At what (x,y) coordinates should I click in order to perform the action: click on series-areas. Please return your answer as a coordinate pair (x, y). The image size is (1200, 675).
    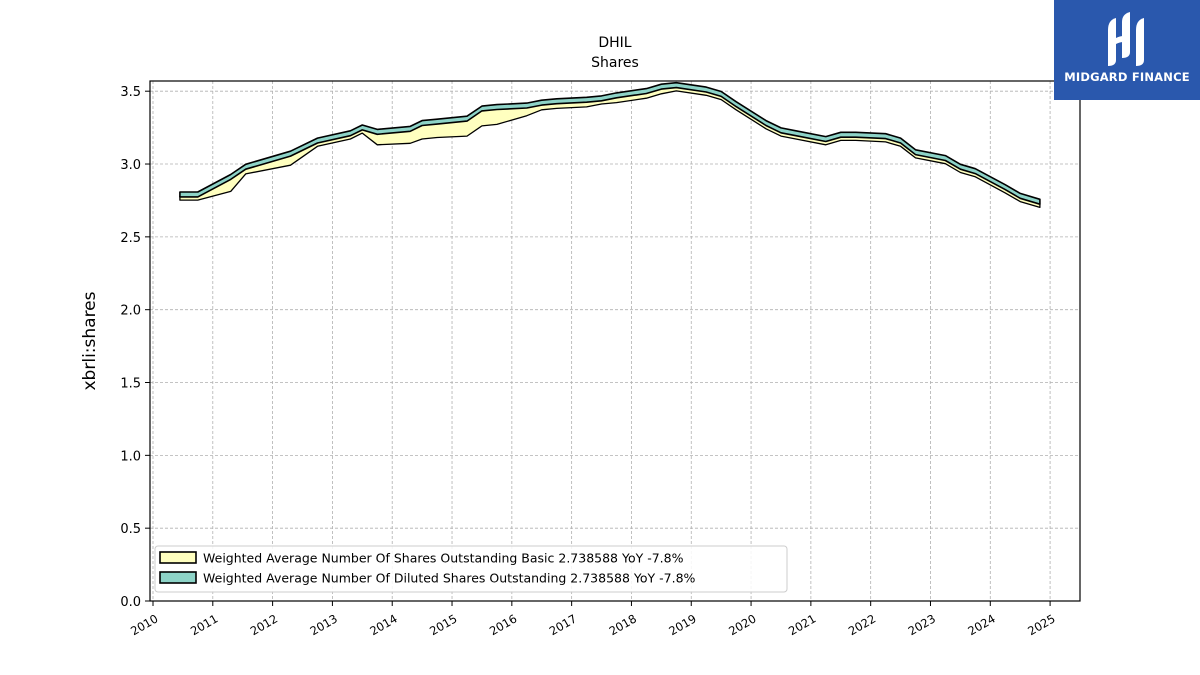
    Looking at the image, I should click on (610, 145).